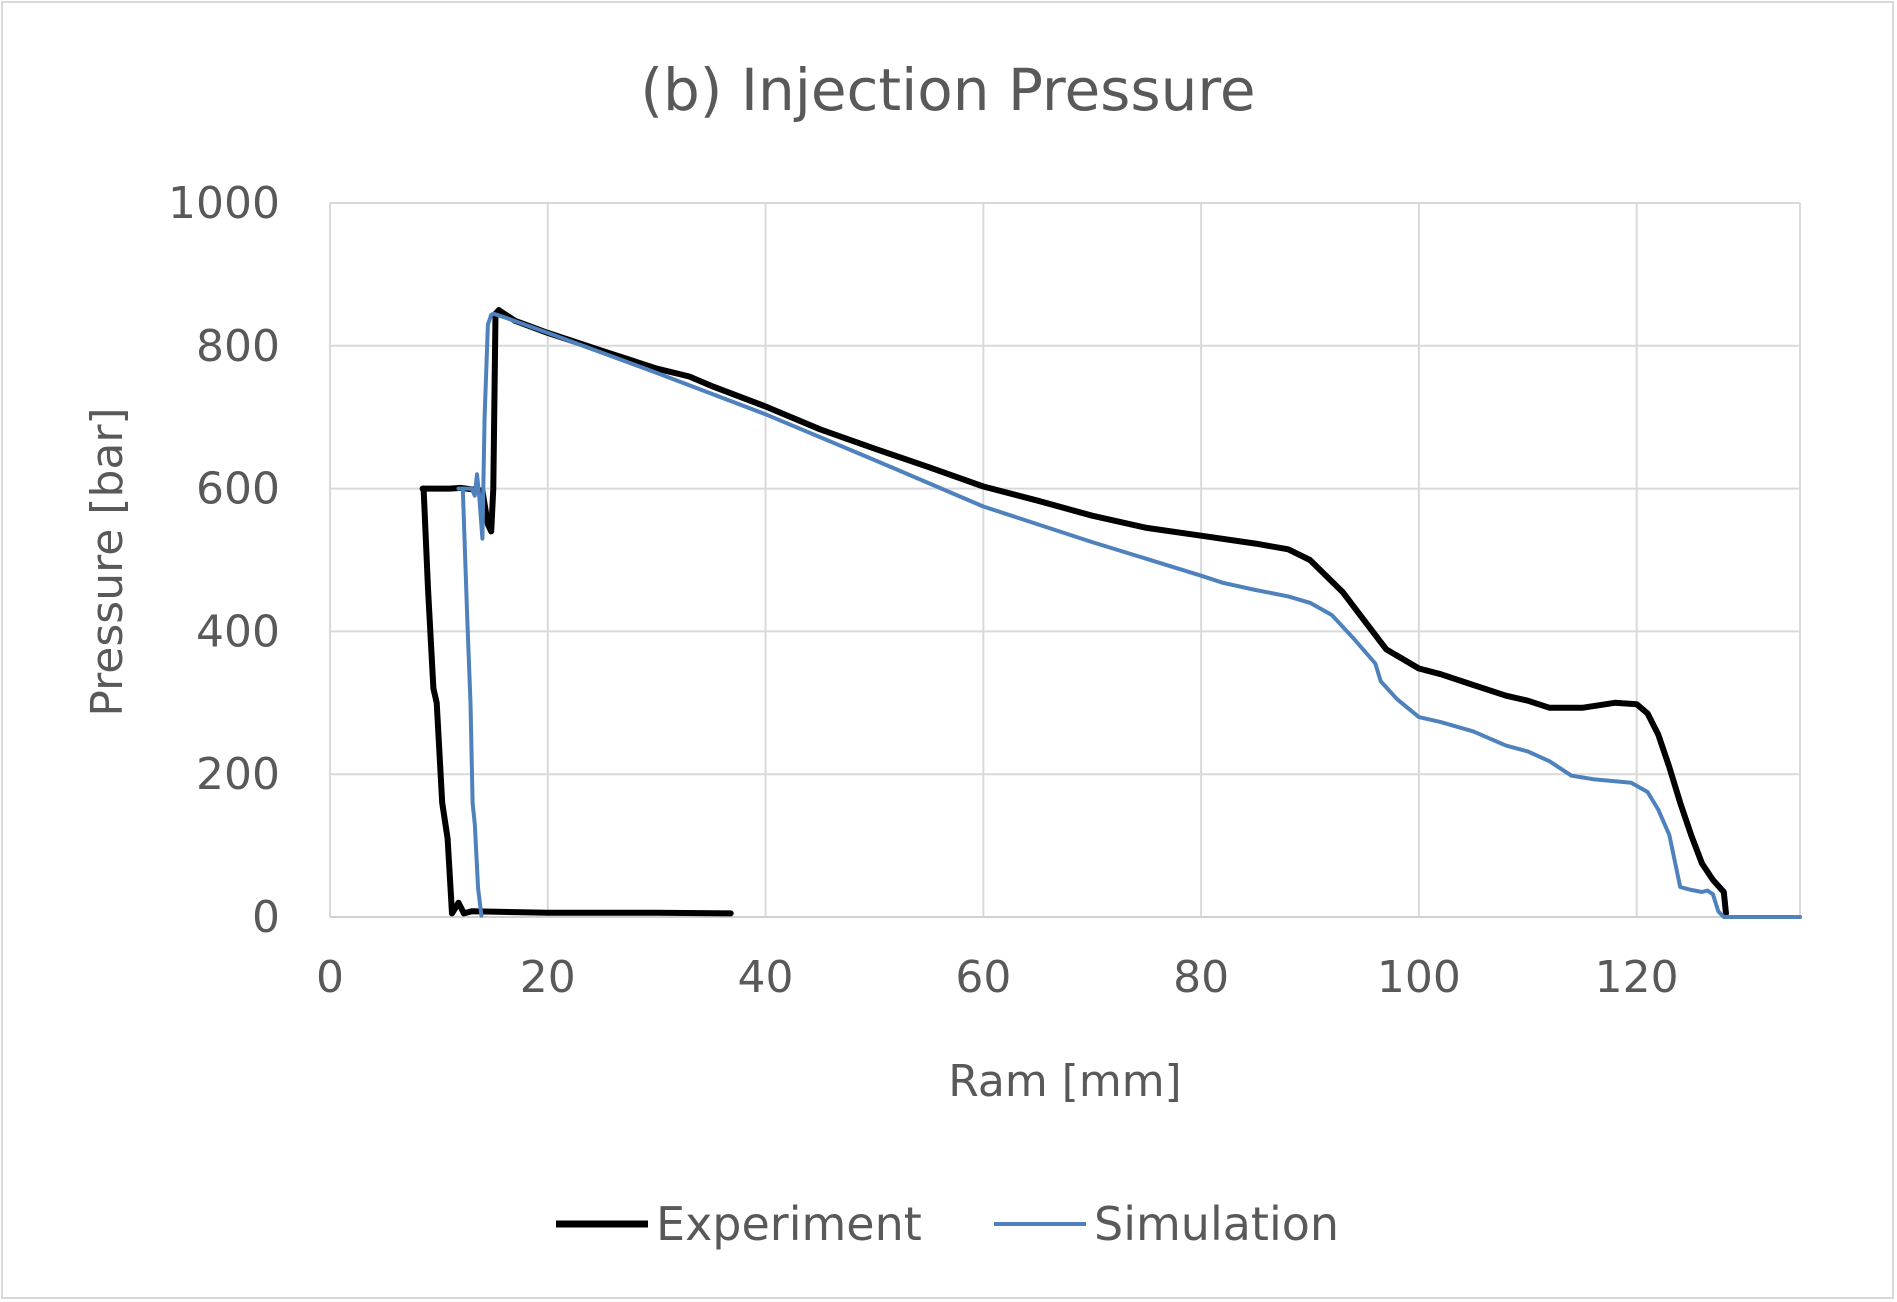 This screenshot has width=1897, height=1302. Describe the element at coordinates (947, 1224) in the screenshot. I see `legend: Experiment Simulation` at that location.